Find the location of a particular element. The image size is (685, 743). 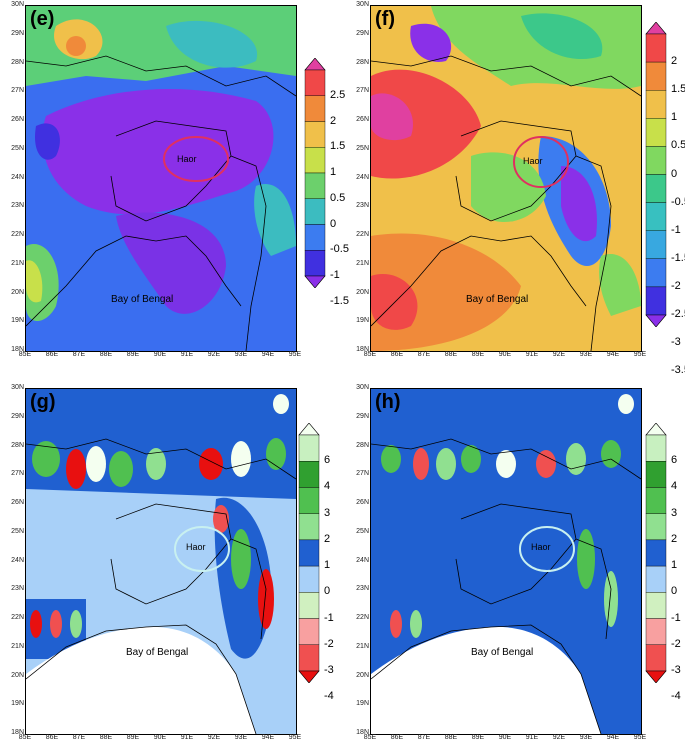

y-tick-label: 30N is located at coordinates (17, 387).